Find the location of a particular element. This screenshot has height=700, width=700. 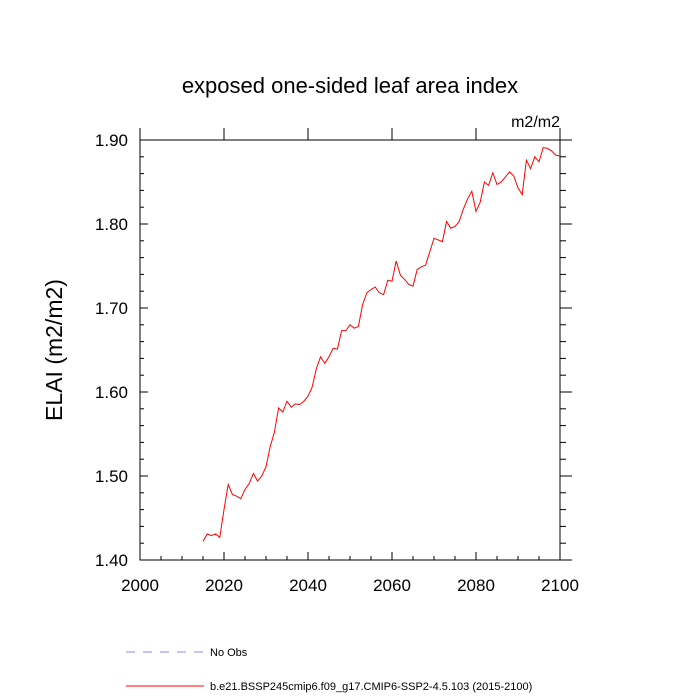

y-axis-label: ELAI (m2/m2) is located at coordinates (54, 350).